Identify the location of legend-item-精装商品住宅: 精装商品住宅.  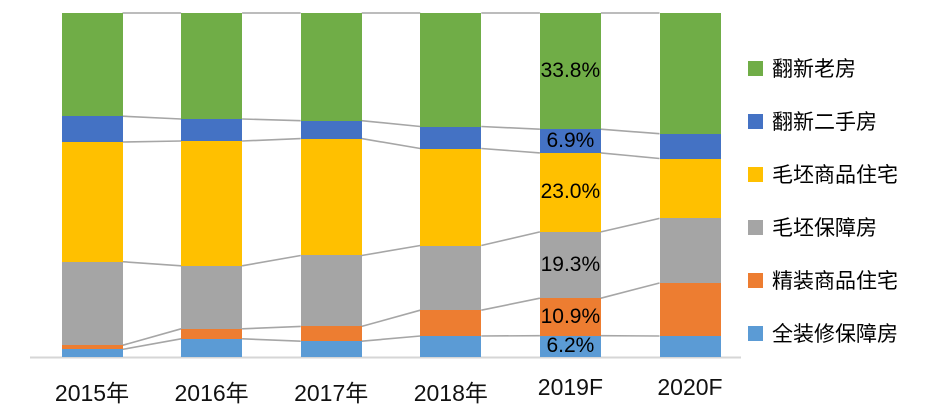
(823, 280).